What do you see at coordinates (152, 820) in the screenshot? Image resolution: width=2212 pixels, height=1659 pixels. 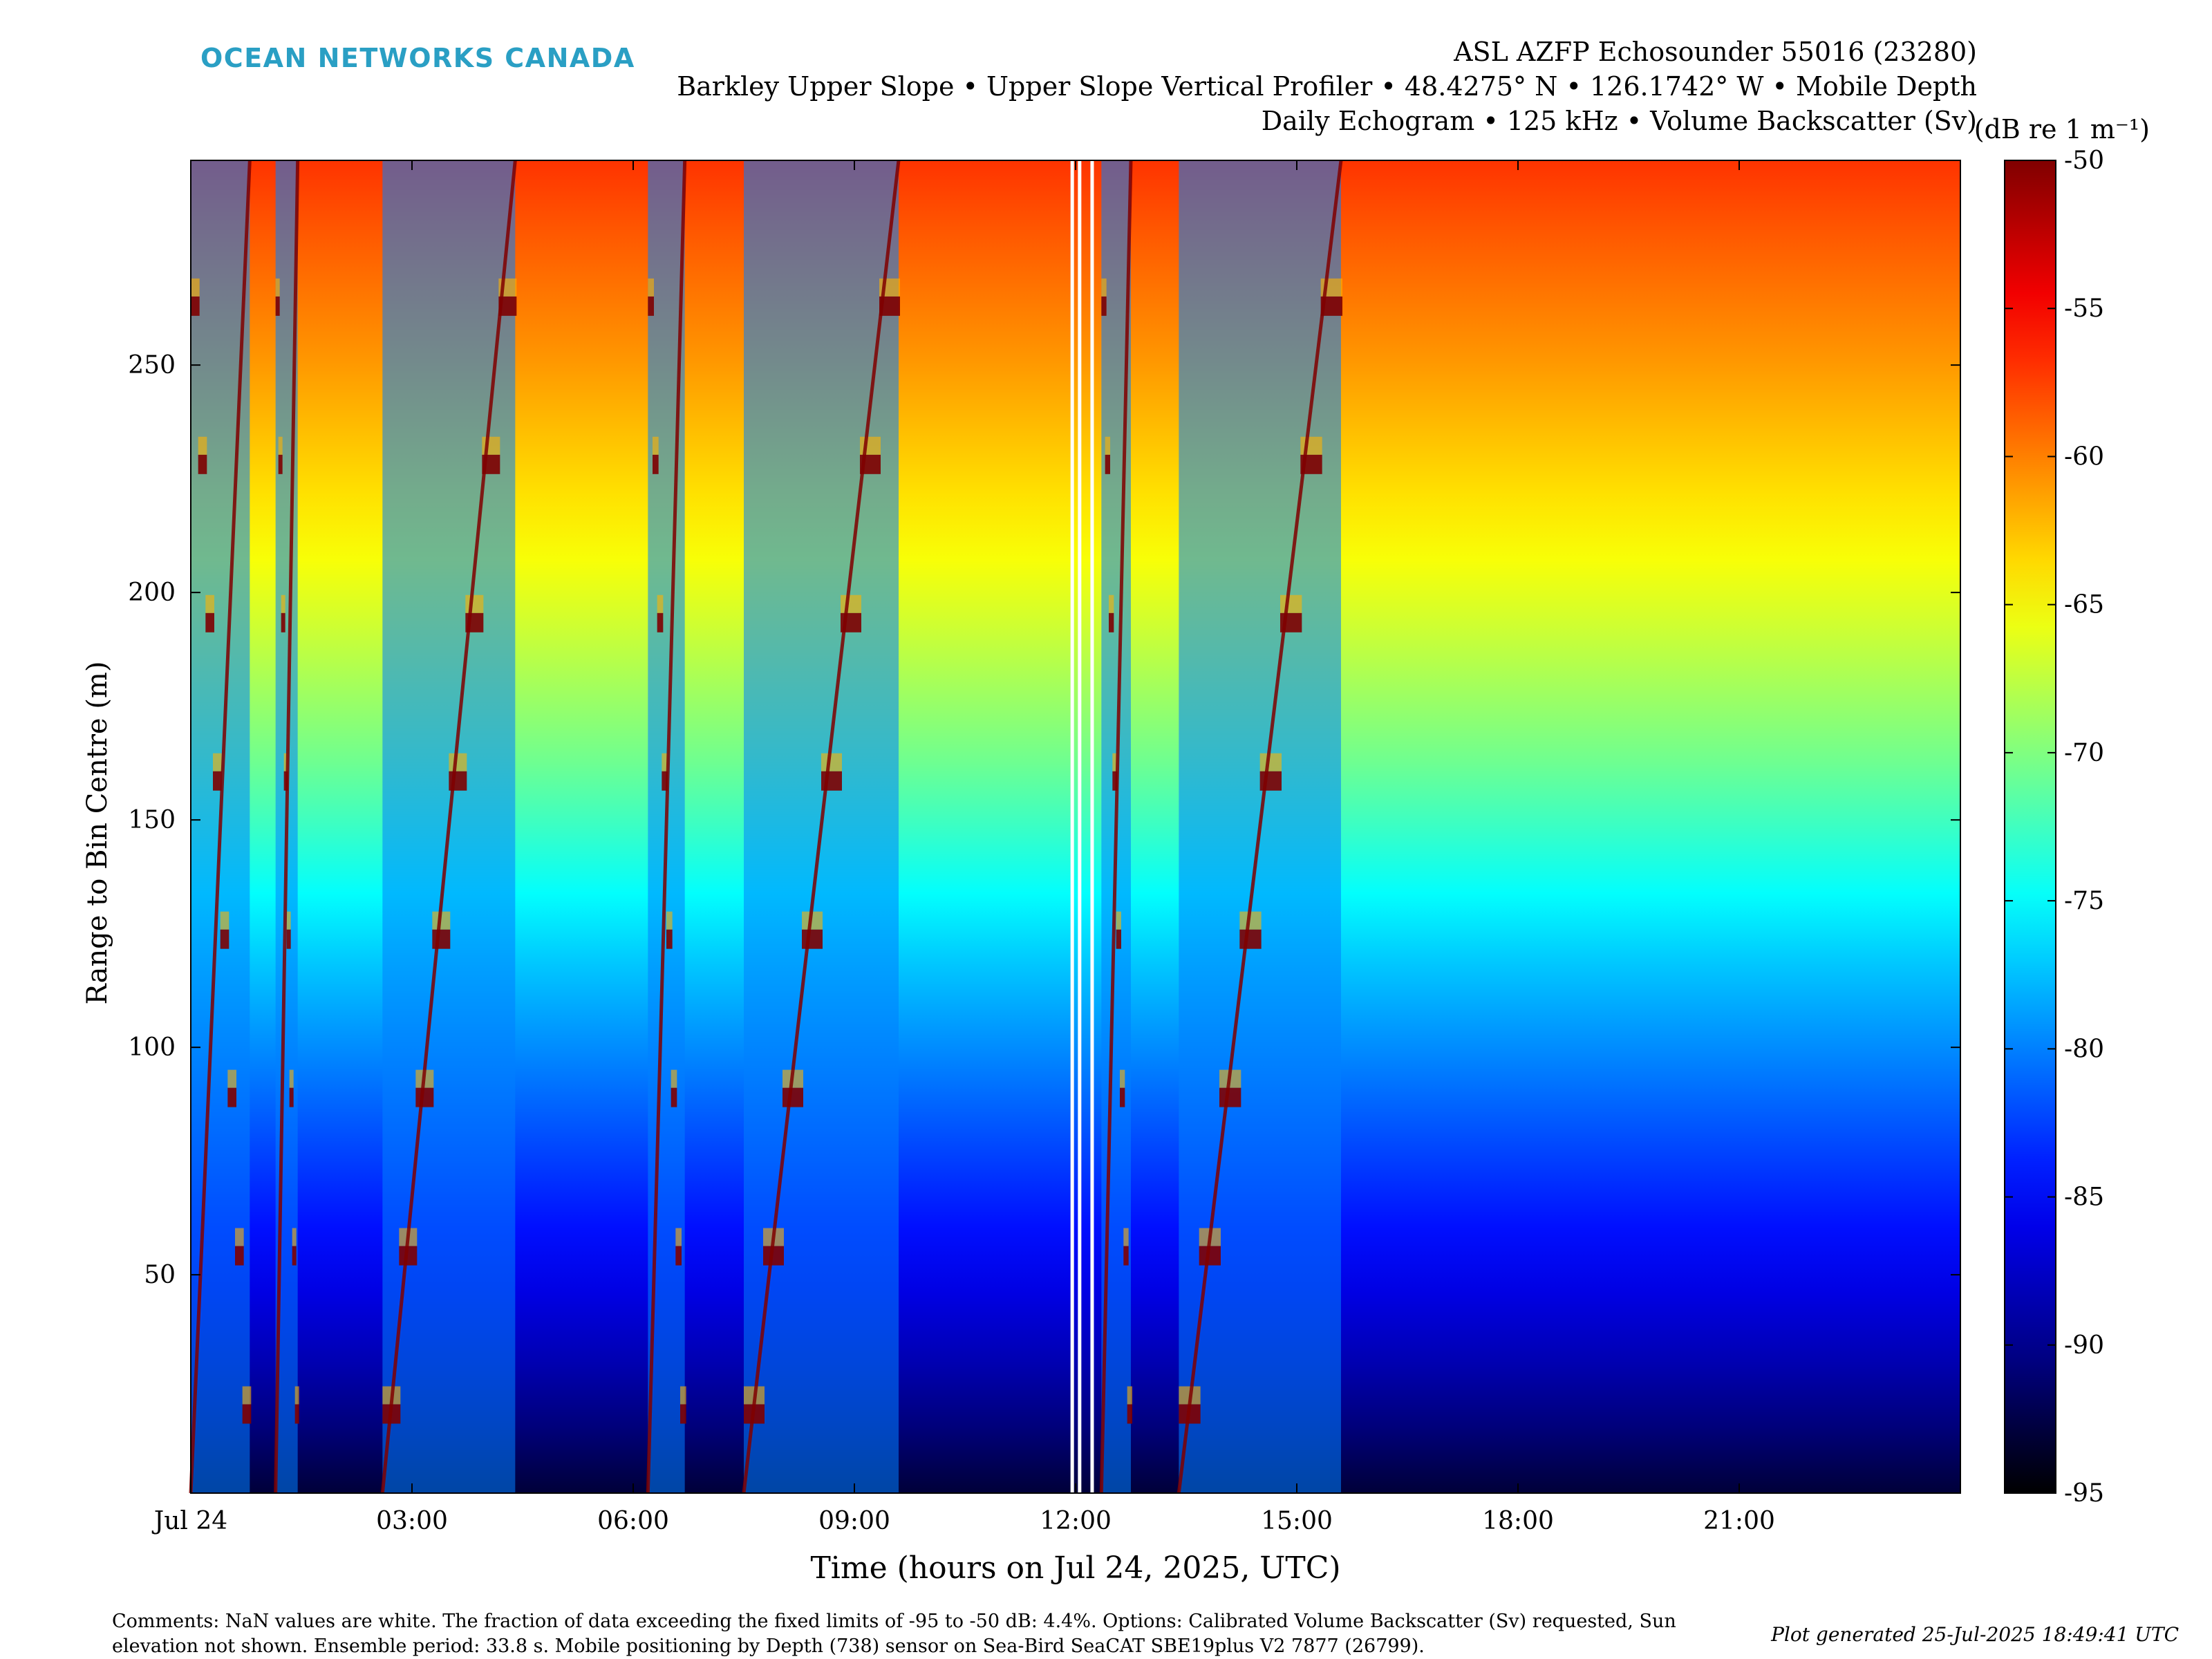 I see `y-tick-label: 150` at bounding box center [152, 820].